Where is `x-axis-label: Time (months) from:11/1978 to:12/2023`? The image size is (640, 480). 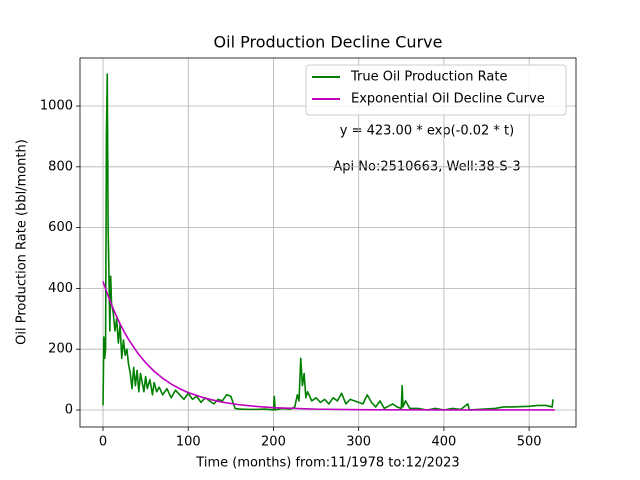
x-axis-label: Time (months) from:11/1978 to:12/2023 is located at coordinates (327, 463).